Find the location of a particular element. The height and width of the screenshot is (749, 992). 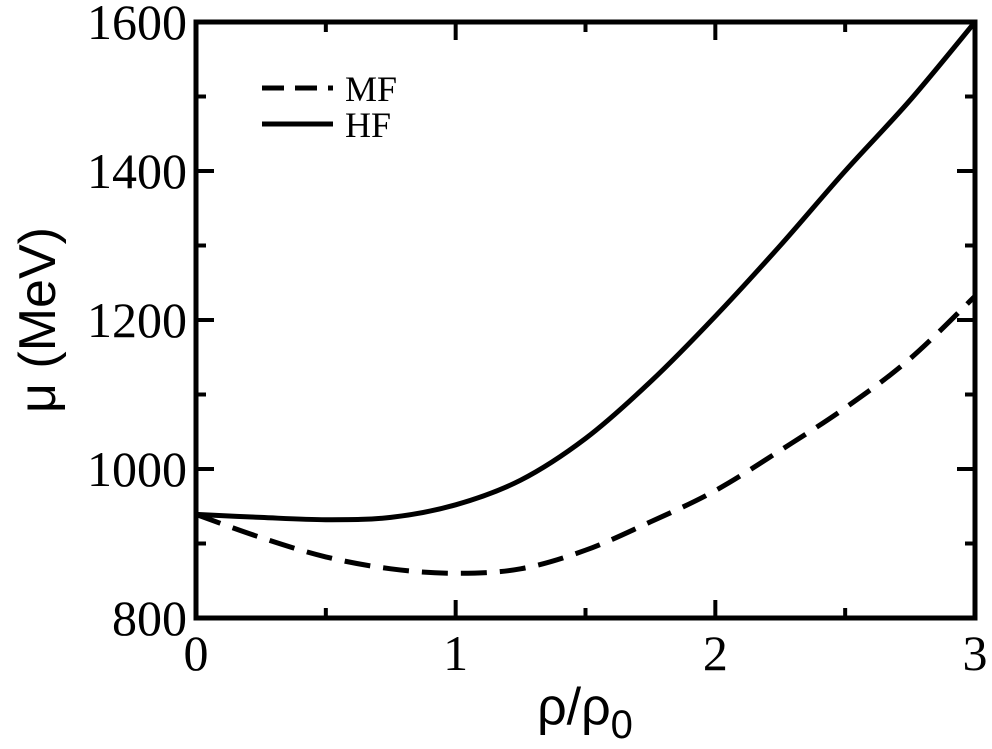

legend-label-hf: HF is located at coordinates (368, 125).